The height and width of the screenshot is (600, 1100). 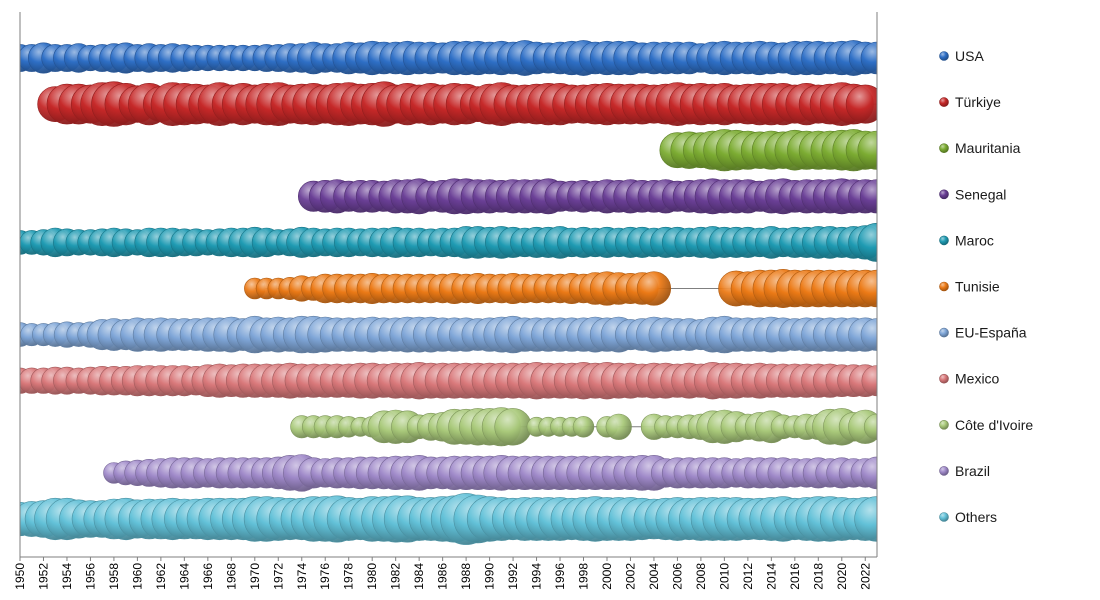 I want to click on x-tick-label-1988: 1988, so click(x=466, y=576).